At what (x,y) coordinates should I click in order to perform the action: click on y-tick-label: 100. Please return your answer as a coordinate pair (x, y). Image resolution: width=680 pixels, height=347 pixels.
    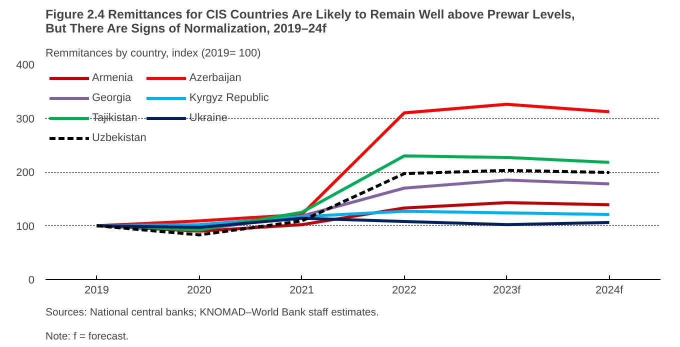
    Looking at the image, I should click on (25, 226).